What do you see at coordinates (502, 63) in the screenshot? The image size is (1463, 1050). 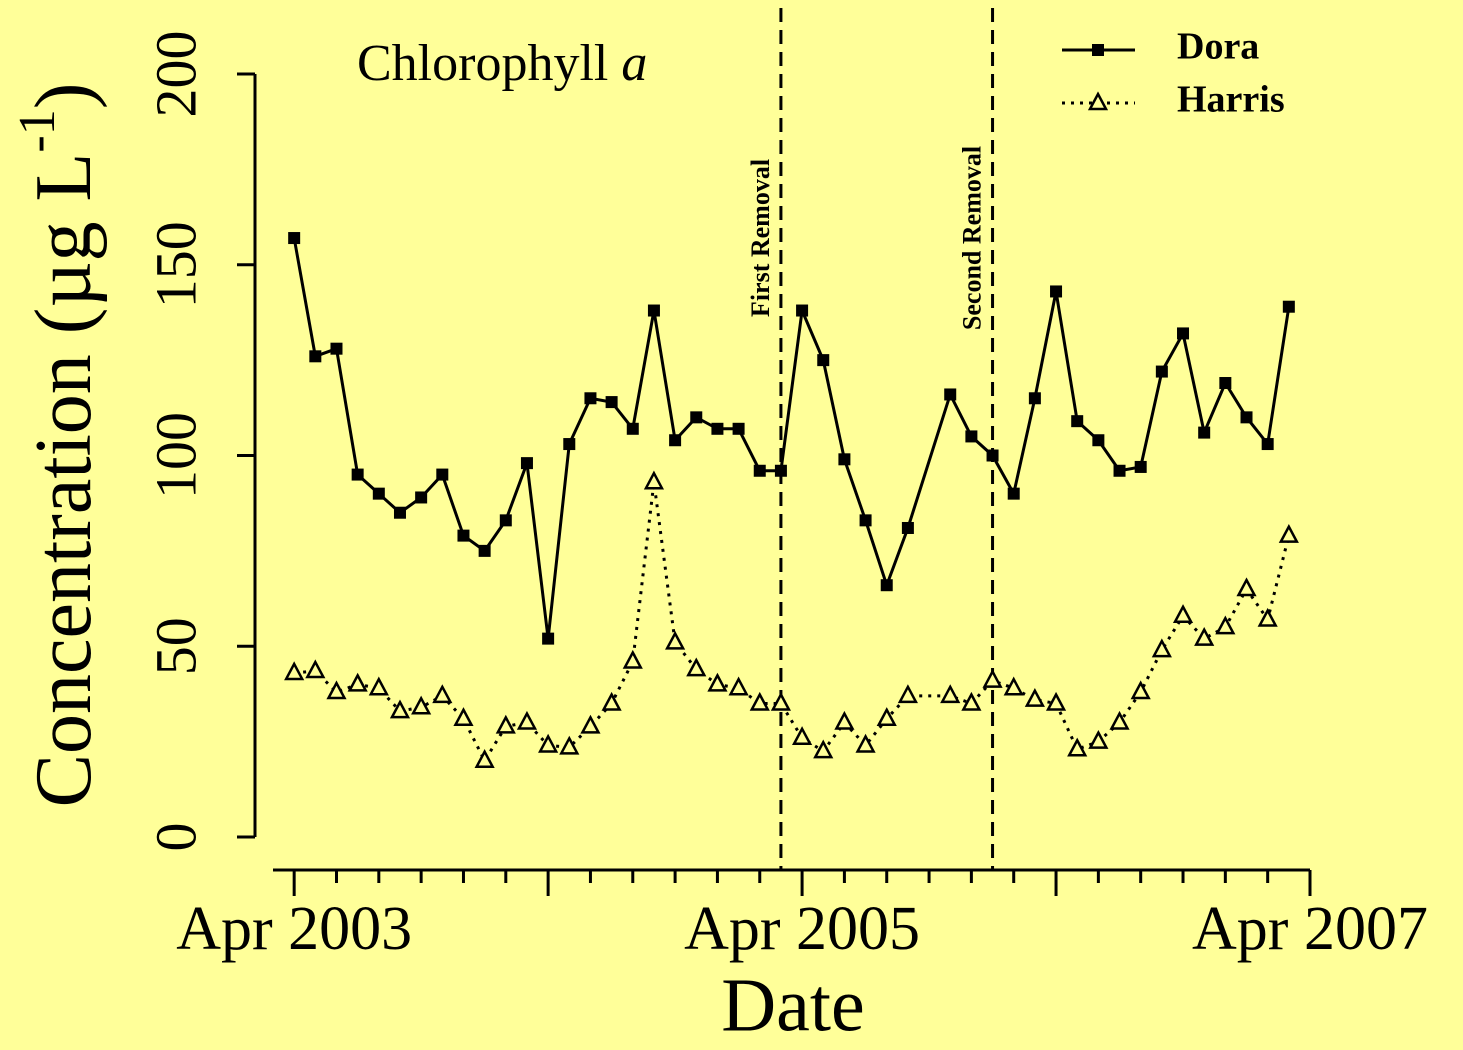 I see `chart-title: Chlorophyll a` at bounding box center [502, 63].